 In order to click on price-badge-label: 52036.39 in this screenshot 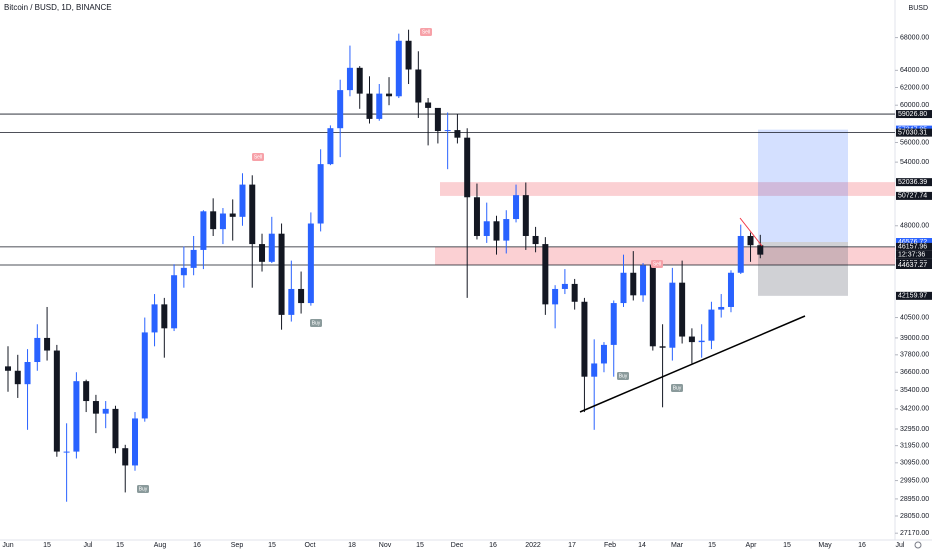, I will do `click(912, 182)`.